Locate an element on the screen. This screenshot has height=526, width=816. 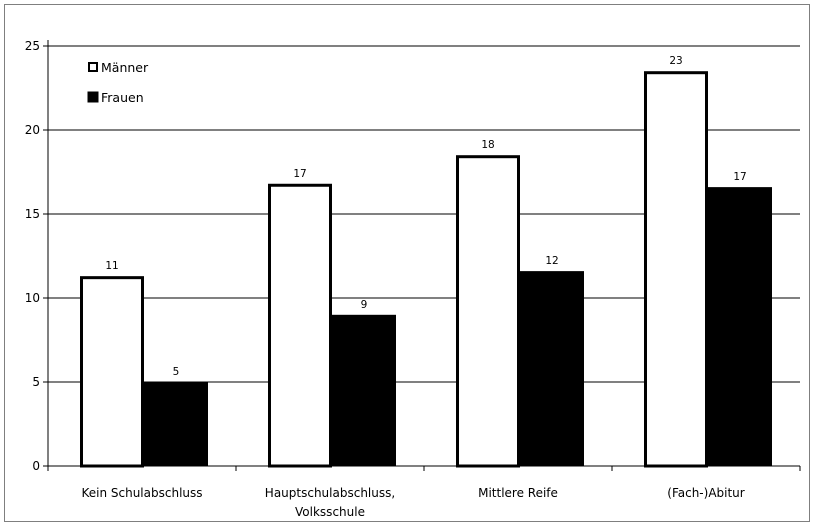
y-tick-label: 5 is located at coordinates (36, 382).